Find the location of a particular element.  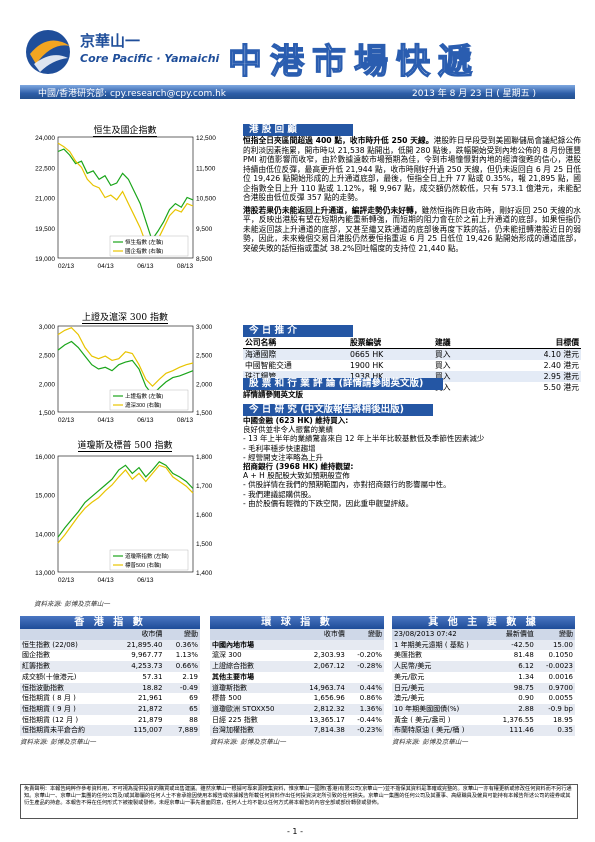

table-row: 恒指期貨 ( 8 月 ) 21,961 69 is located at coordinates (110, 698).